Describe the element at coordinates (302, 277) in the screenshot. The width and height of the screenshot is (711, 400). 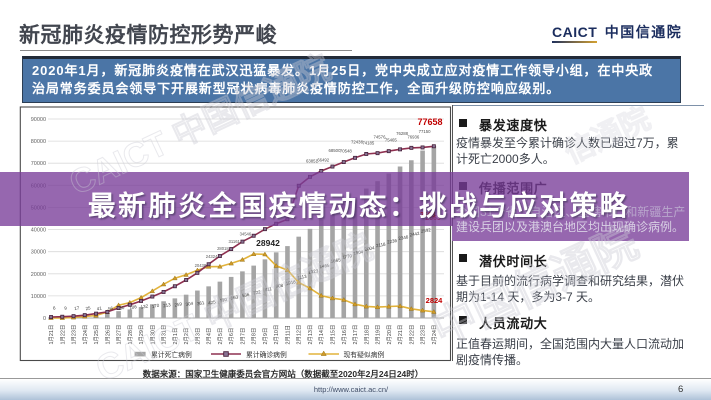
I see `svg-text: 1113` at that location.